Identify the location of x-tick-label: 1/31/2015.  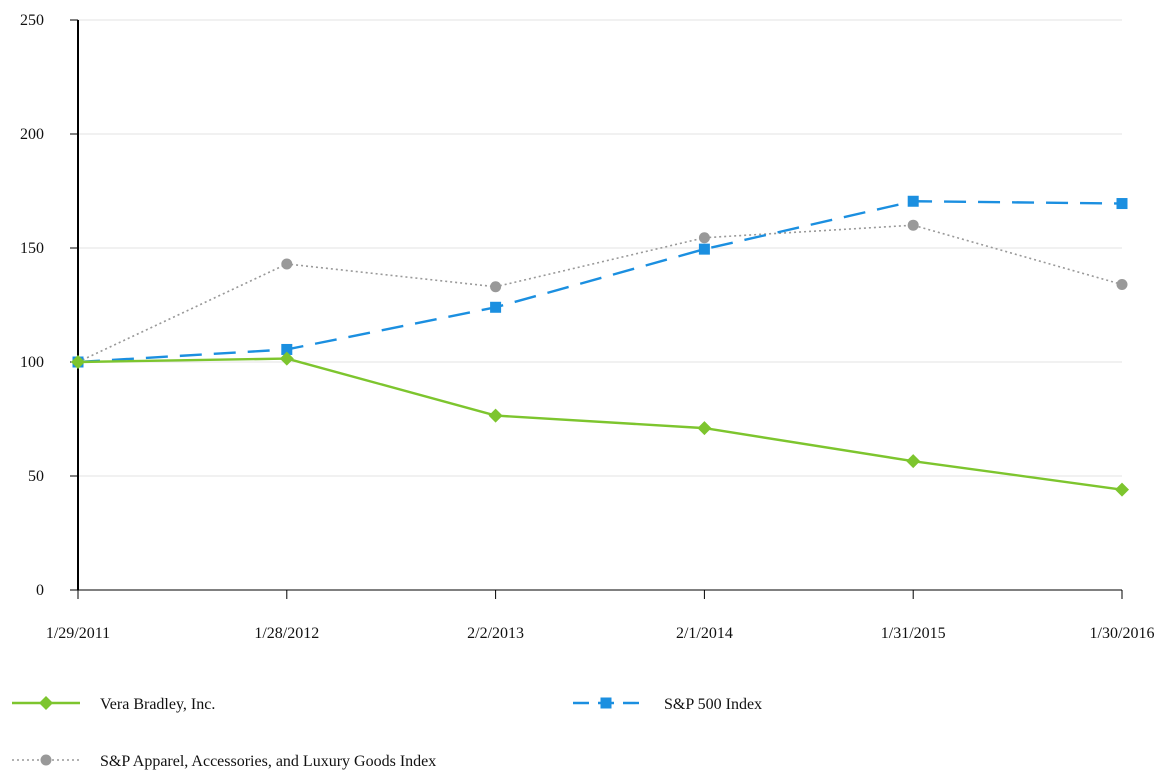
(913, 633).